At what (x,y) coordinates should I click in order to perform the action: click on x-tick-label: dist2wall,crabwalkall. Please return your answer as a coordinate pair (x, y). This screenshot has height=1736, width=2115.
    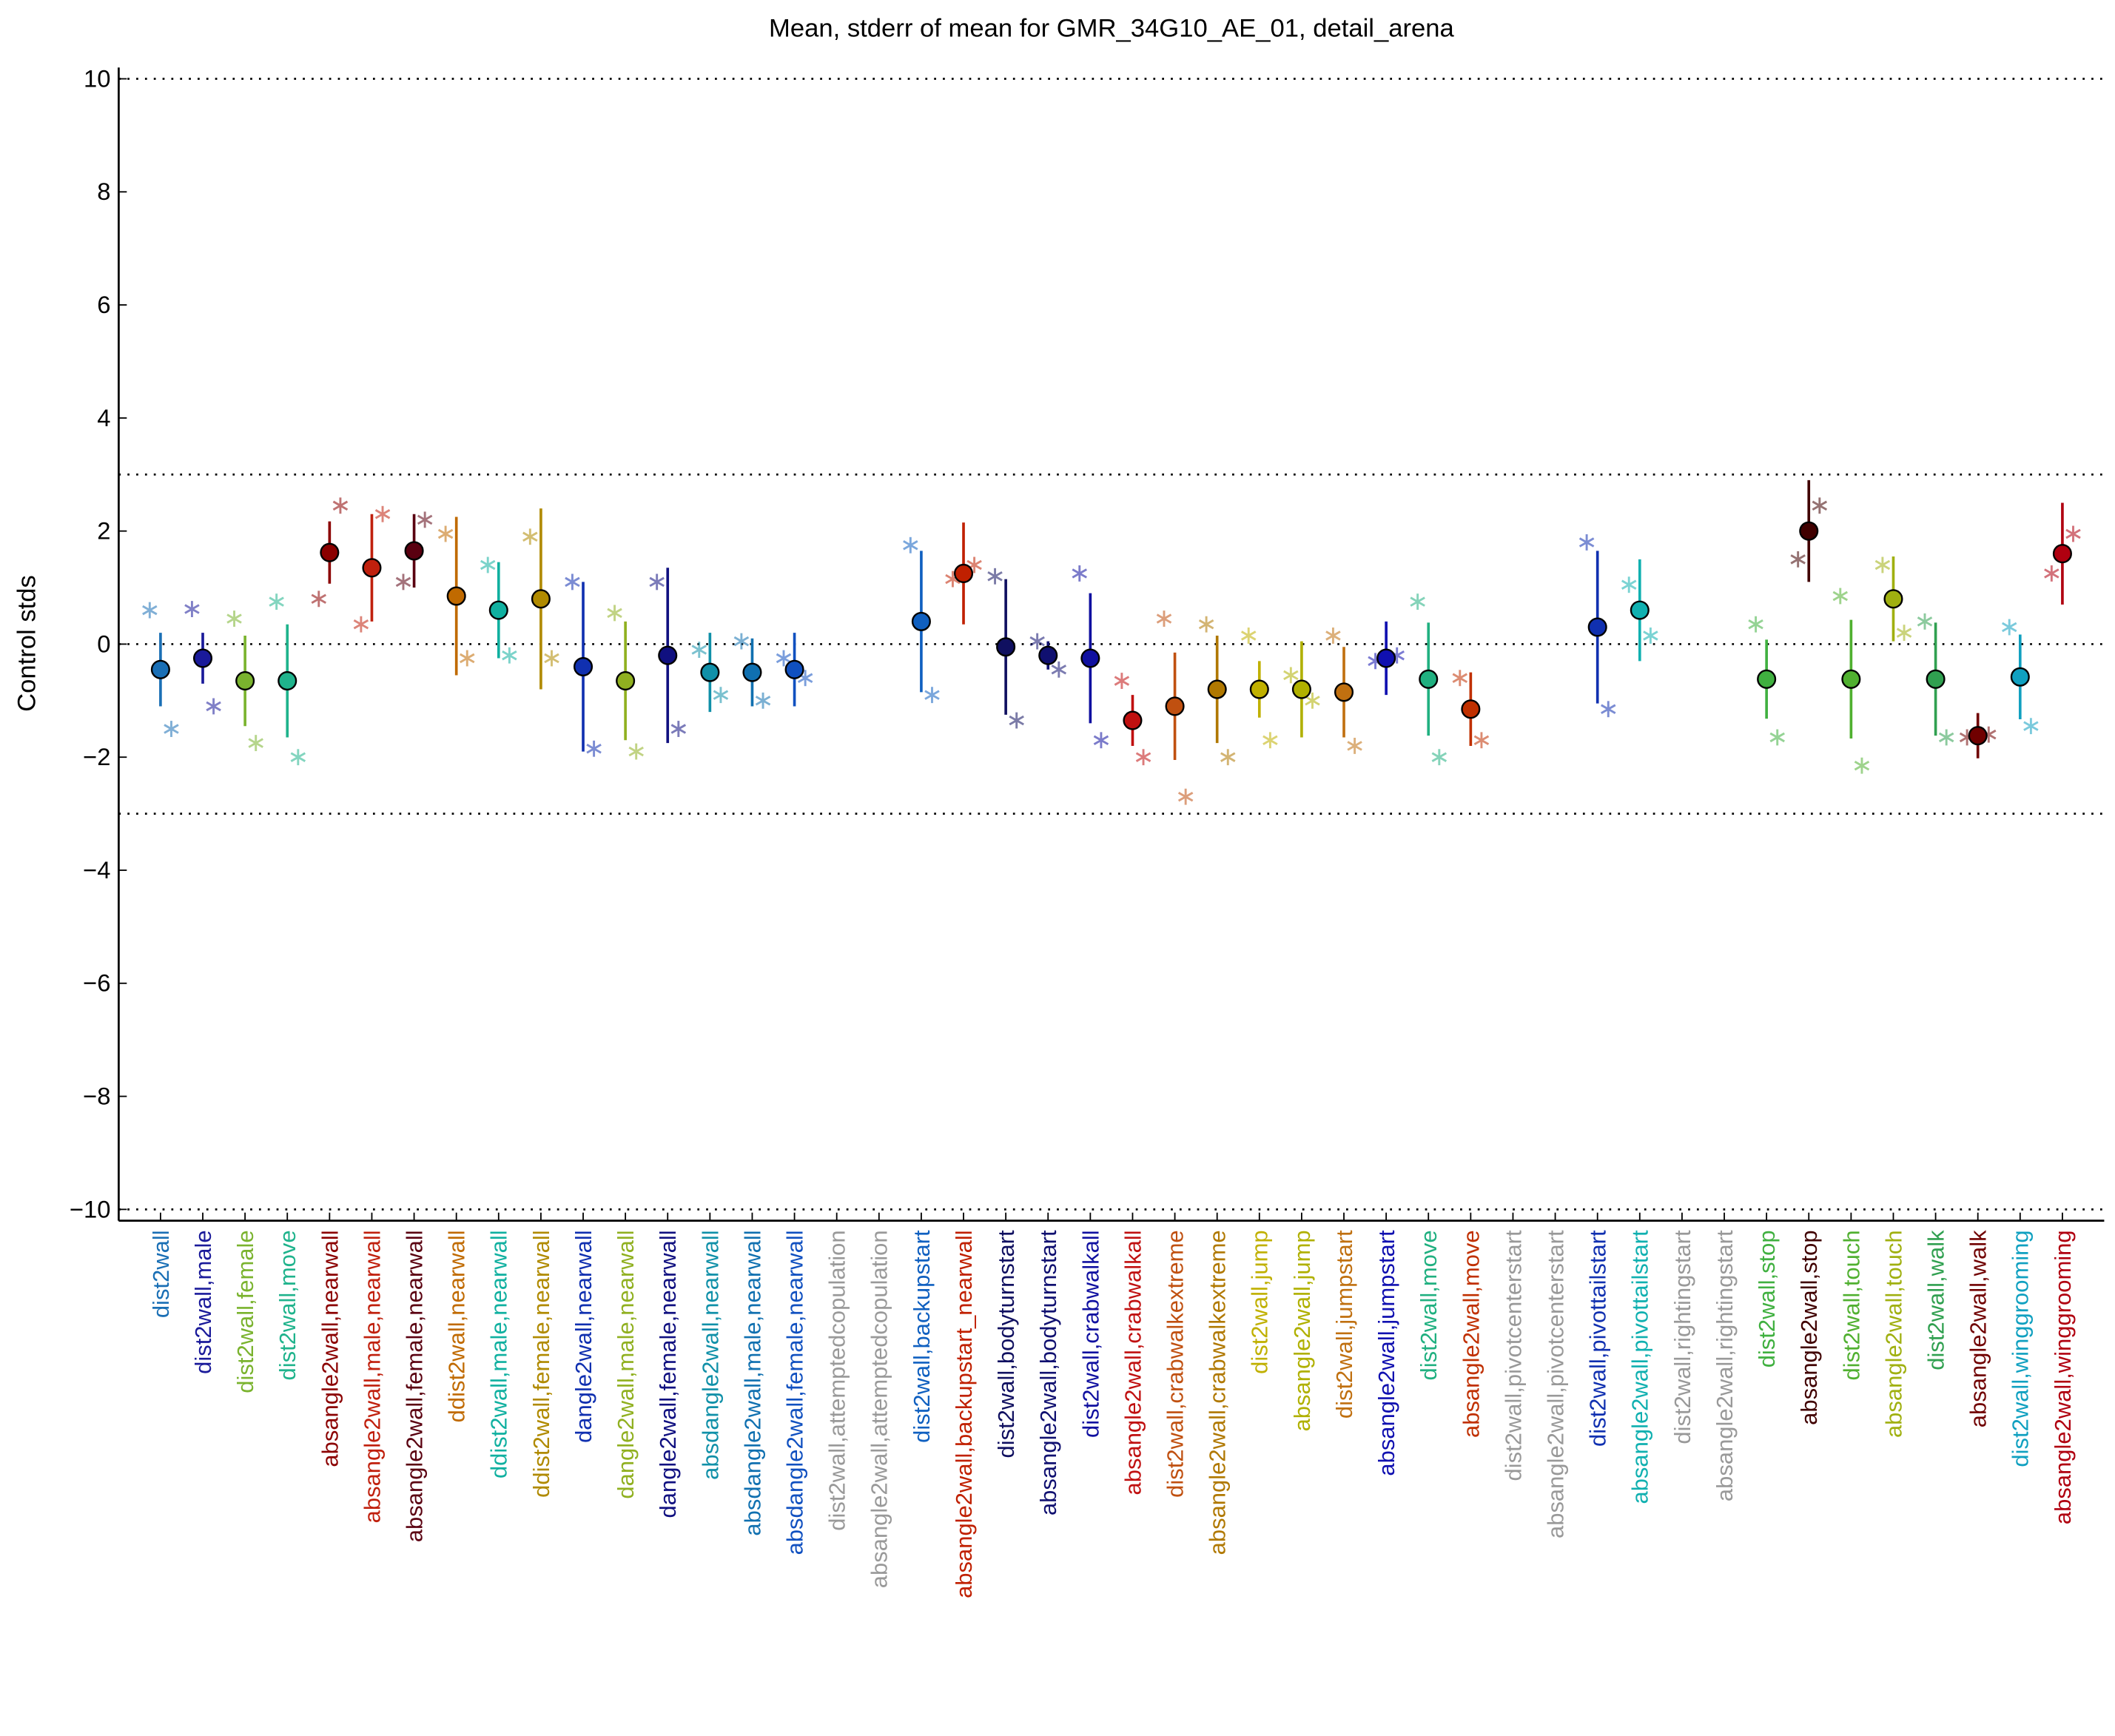
    Looking at the image, I should click on (1090, 1334).